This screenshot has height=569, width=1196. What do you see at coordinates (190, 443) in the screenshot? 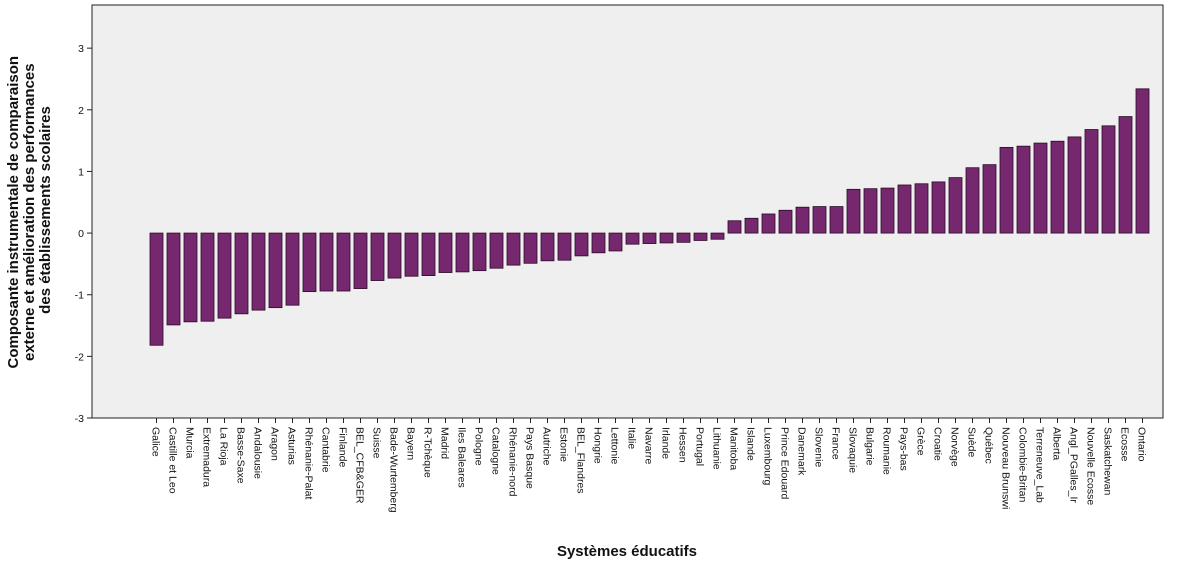
I see `x-tick-label: Murcia` at bounding box center [190, 443].